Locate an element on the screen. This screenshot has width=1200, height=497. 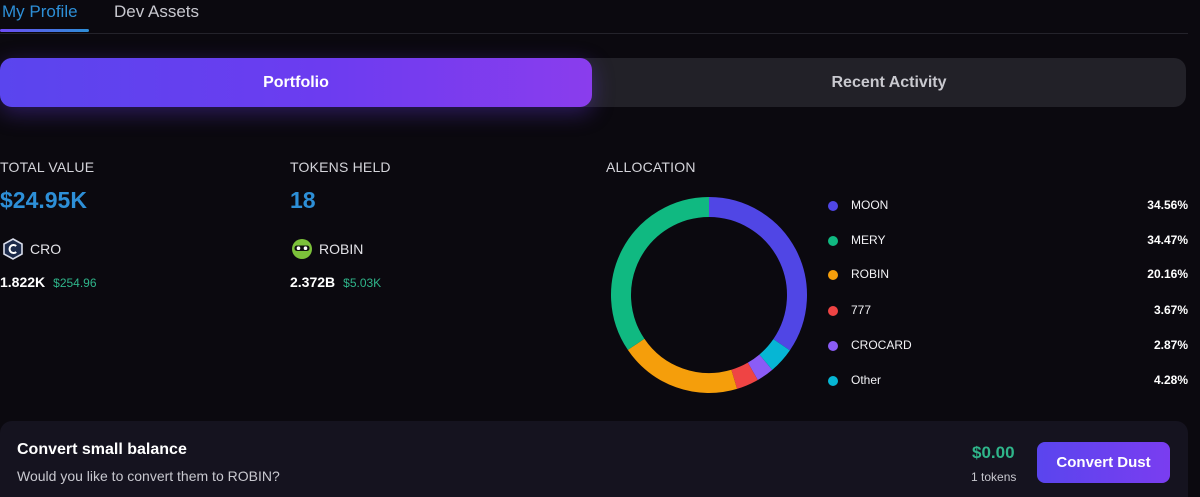
cro-amount: 1.822K is located at coordinates (23, 282).